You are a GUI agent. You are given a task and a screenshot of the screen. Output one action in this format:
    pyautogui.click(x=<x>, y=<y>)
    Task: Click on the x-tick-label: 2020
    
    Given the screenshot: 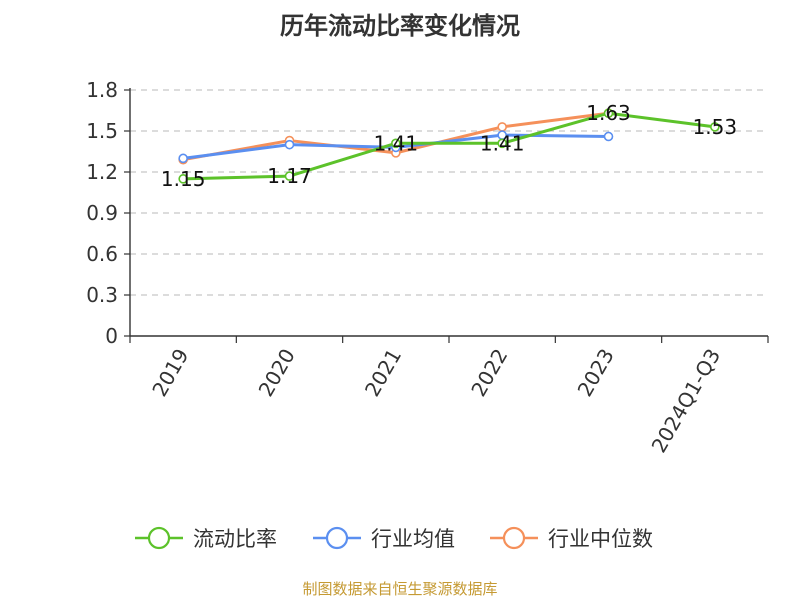 What is the action you would take?
    pyautogui.click(x=277, y=373)
    